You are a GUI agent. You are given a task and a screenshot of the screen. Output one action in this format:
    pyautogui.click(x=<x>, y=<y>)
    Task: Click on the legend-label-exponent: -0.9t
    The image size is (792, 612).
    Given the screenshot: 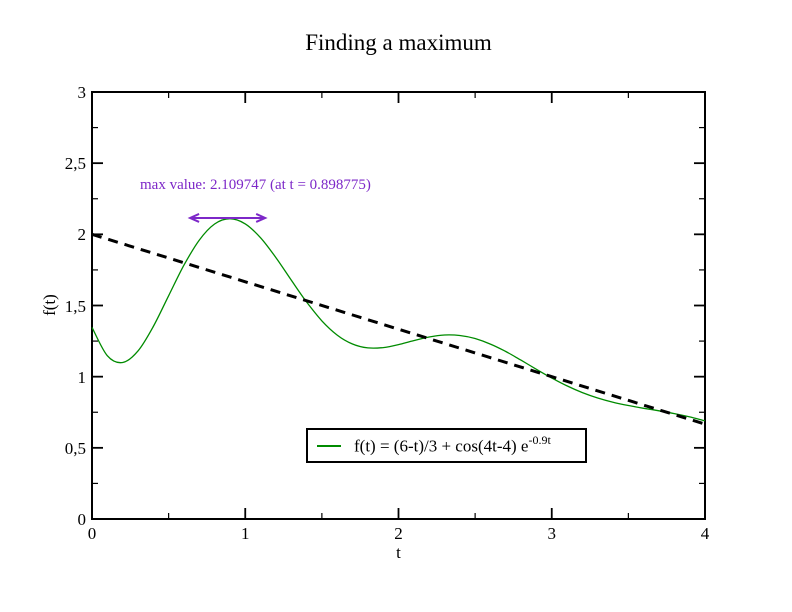 What is the action you would take?
    pyautogui.click(x=539, y=440)
    